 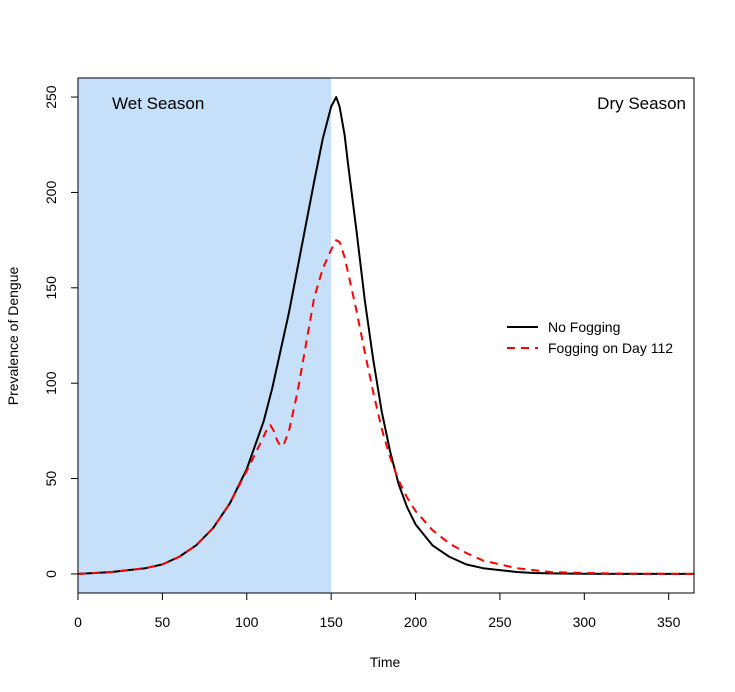 What do you see at coordinates (61, 331) in the screenshot?
I see `y-axis: 0 50 100 150 200 250` at bounding box center [61, 331].